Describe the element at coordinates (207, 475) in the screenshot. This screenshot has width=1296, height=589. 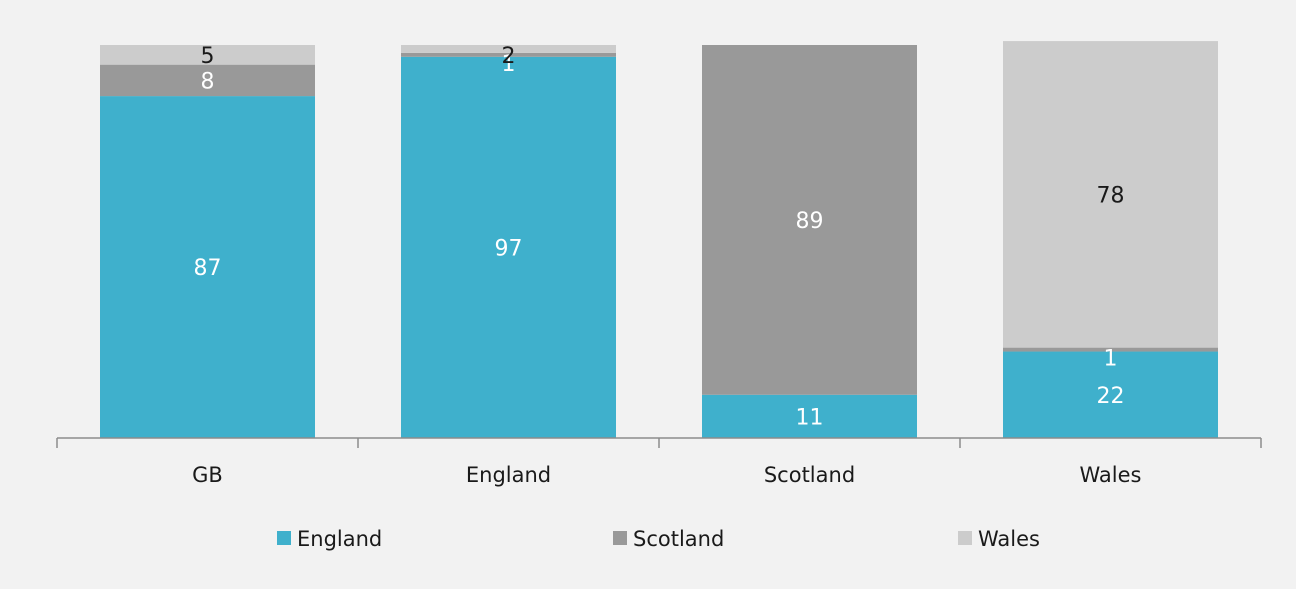
I see `x-tick-label-gb: GB` at that location.